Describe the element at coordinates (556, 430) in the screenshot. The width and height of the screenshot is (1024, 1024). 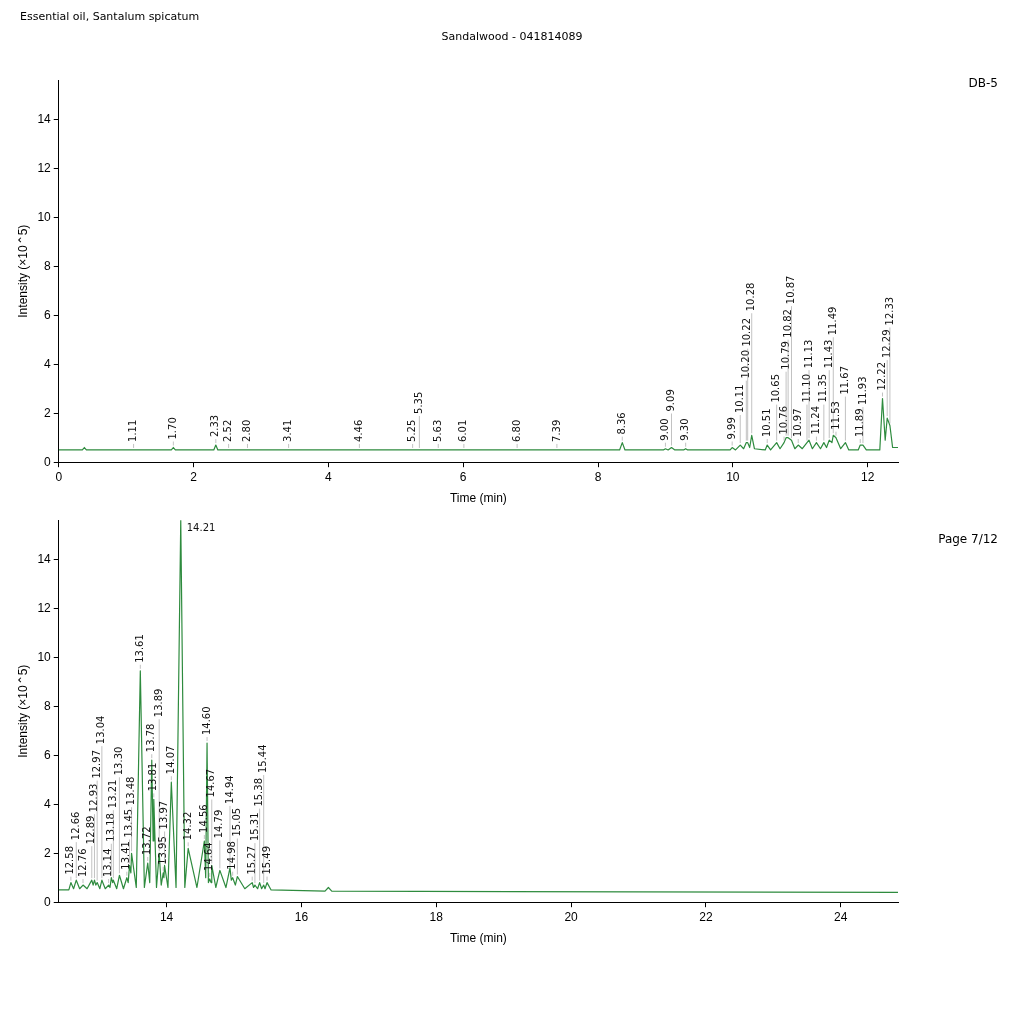
I see `annotation: 7.39` at that location.